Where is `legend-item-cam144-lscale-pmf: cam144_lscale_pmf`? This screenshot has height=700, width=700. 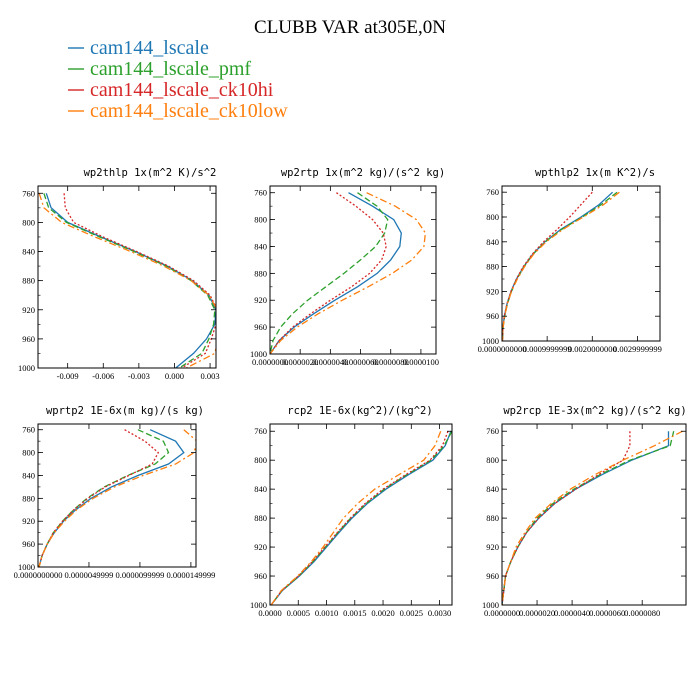 legend-item-cam144-lscale-pmf: cam144_lscale_pmf is located at coordinates (159, 69).